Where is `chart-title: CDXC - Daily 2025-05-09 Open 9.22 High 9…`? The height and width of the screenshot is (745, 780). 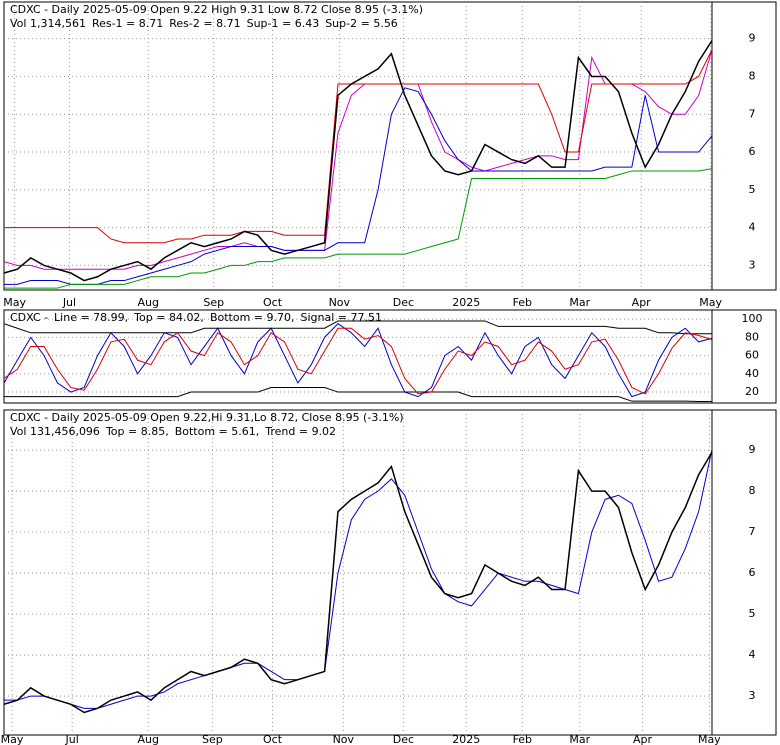 chart-title: CDXC - Daily 2025-05-09 Open 9.22 High 9… is located at coordinates (216, 9).